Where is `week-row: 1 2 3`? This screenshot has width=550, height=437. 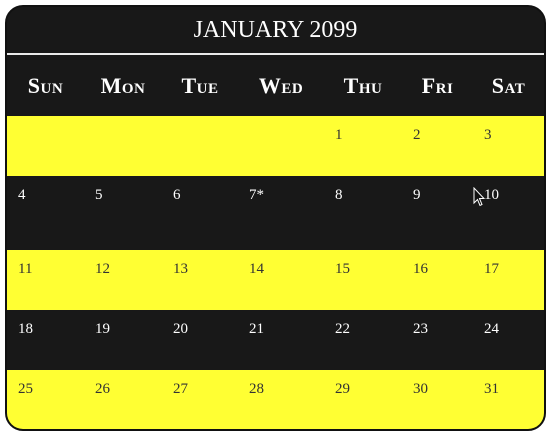 week-row: 1 2 3 is located at coordinates (275, 146).